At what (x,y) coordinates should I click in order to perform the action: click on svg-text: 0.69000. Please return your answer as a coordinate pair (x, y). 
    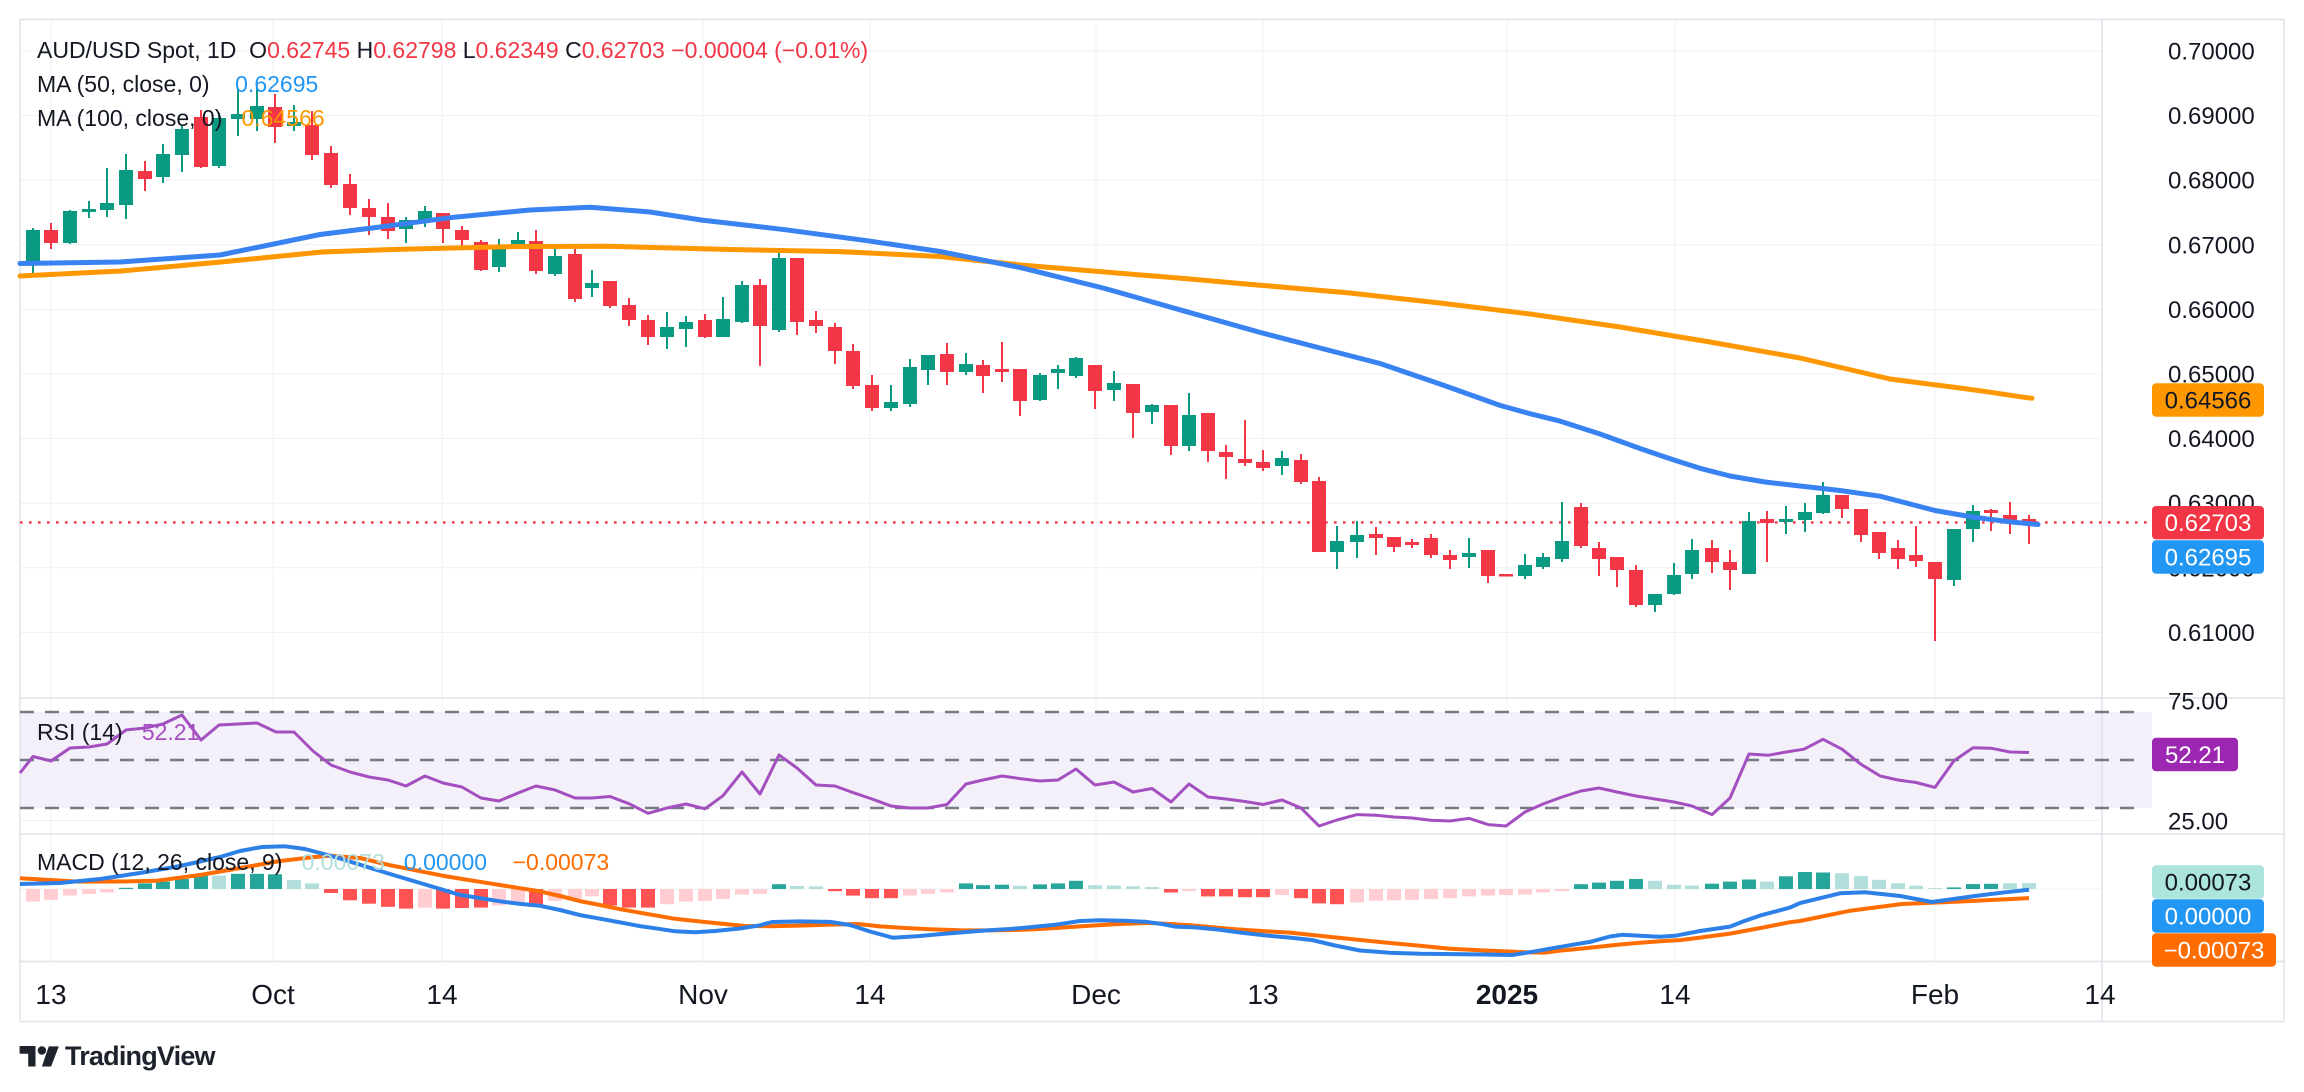
    Looking at the image, I should click on (2211, 116).